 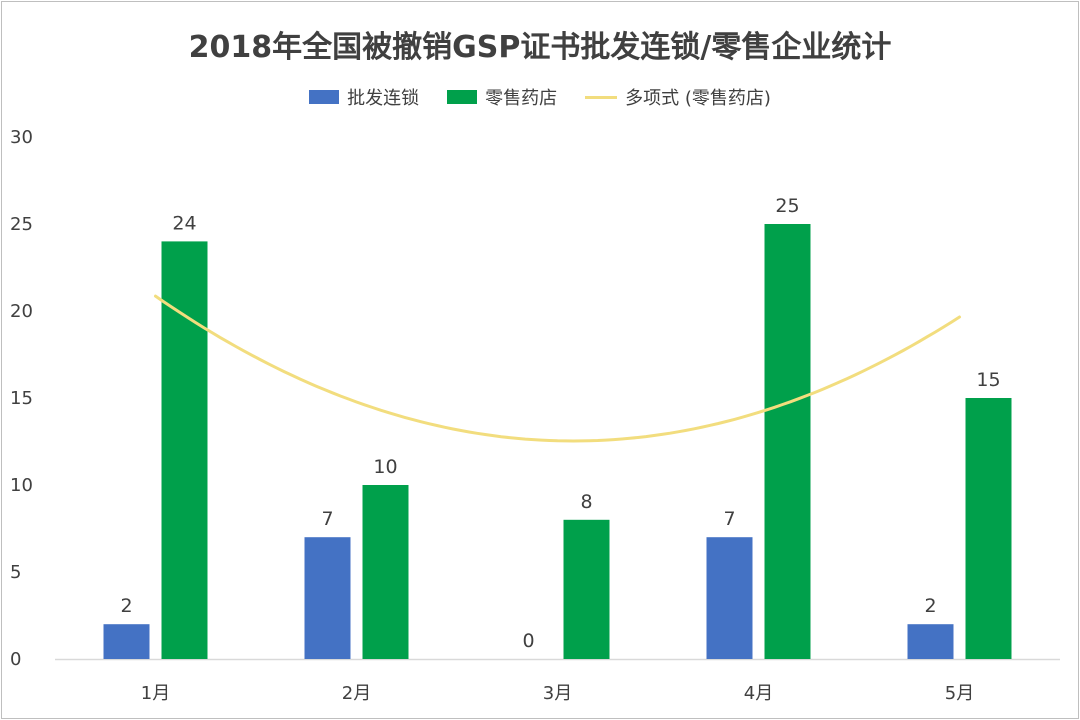 I want to click on legend-item-retail: 零售药店, so click(x=502, y=97).